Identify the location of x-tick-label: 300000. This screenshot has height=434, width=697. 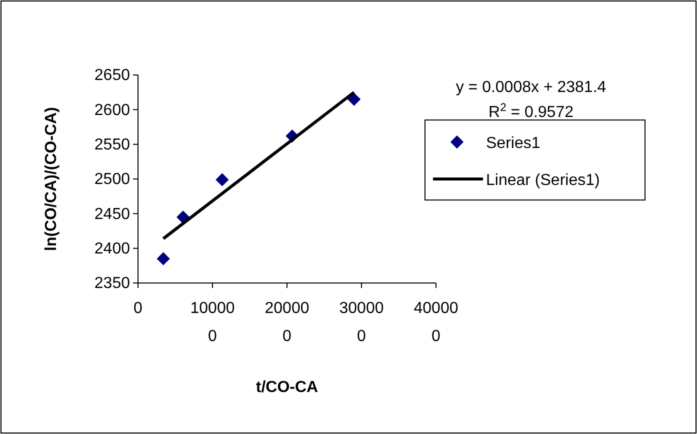
(361, 322).